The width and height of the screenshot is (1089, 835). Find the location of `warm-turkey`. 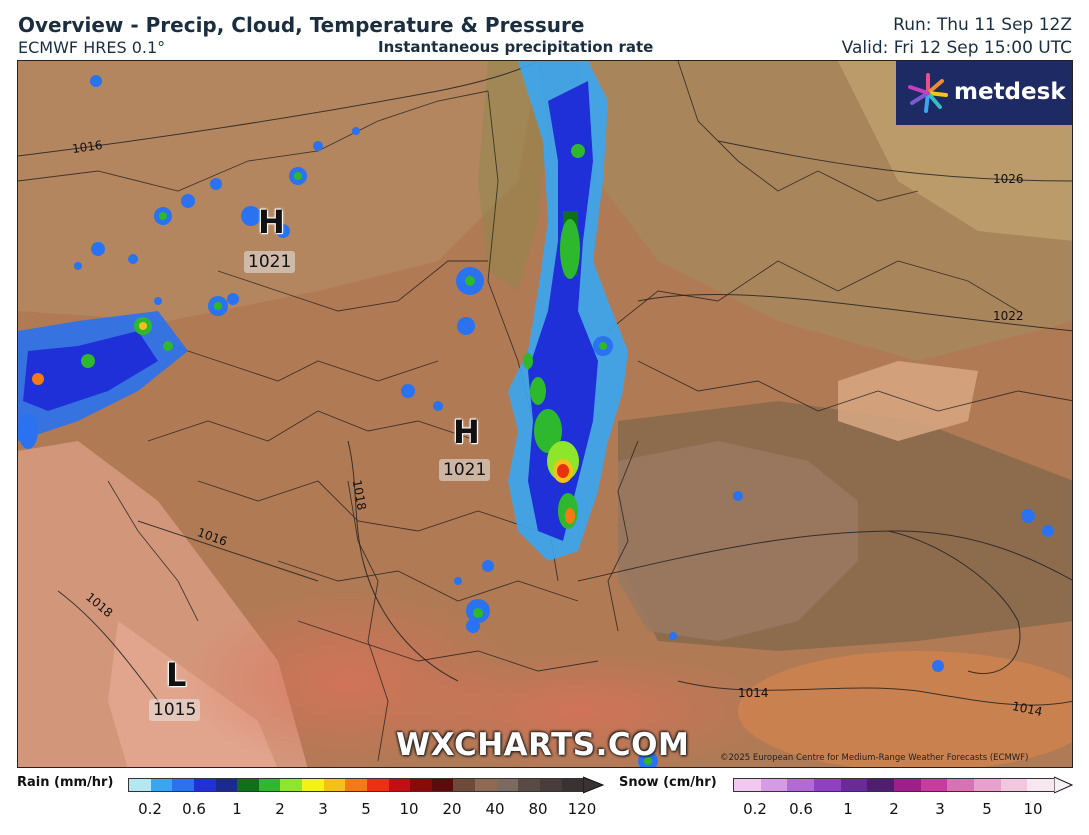

warm-turkey is located at coordinates (578, 709).